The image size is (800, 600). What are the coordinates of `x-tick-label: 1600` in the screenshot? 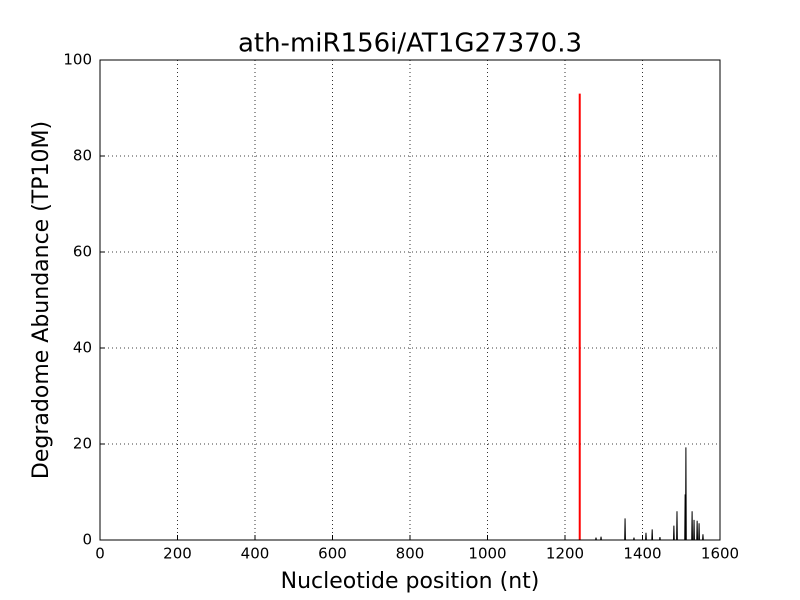 It's located at (720, 554).